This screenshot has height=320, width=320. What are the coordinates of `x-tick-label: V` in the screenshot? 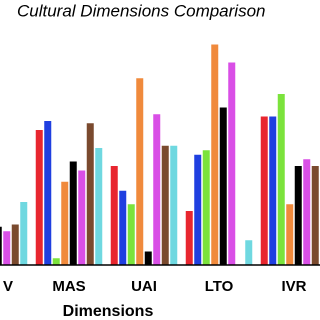 It's located at (8, 286).